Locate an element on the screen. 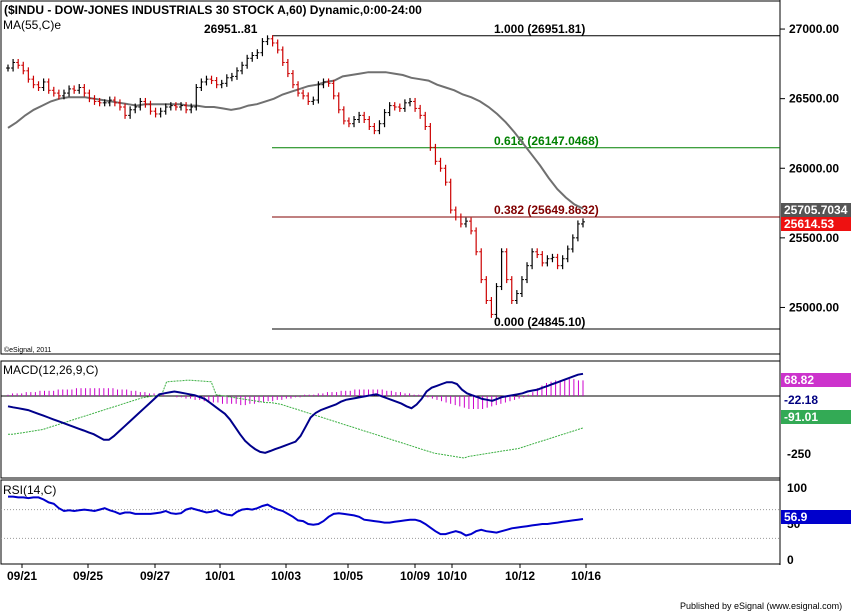 This screenshot has width=856, height=614. price-y-tick-label: 25500.00 is located at coordinates (814, 238).